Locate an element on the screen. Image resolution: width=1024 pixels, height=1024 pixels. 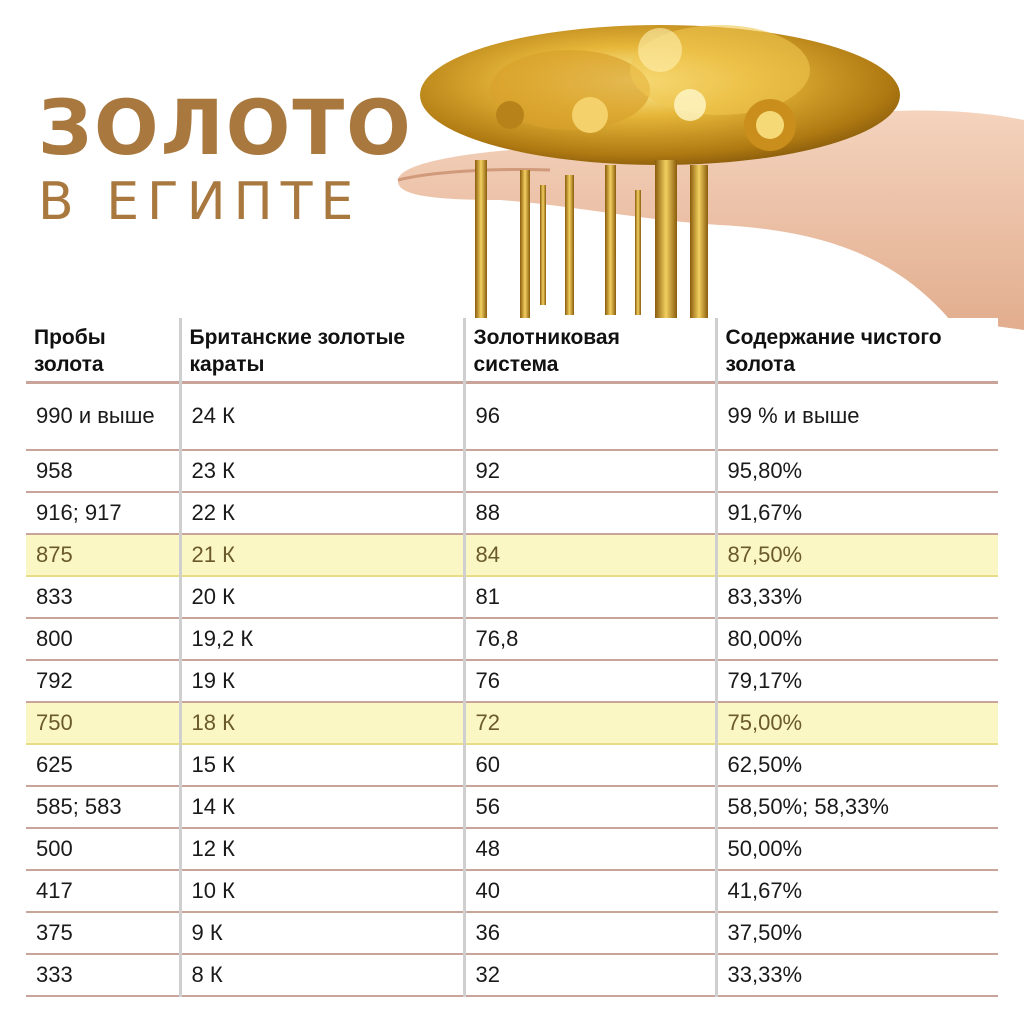
purity-cell: 333 is located at coordinates (103, 975).